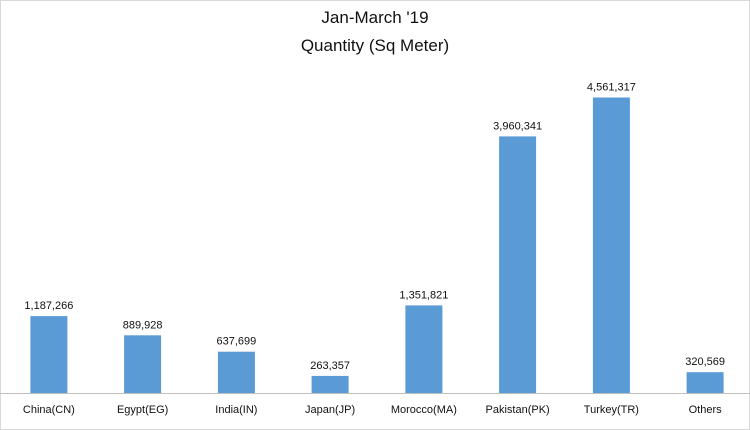  I want to click on x-tick-label: Egypt(EG), so click(142, 410).